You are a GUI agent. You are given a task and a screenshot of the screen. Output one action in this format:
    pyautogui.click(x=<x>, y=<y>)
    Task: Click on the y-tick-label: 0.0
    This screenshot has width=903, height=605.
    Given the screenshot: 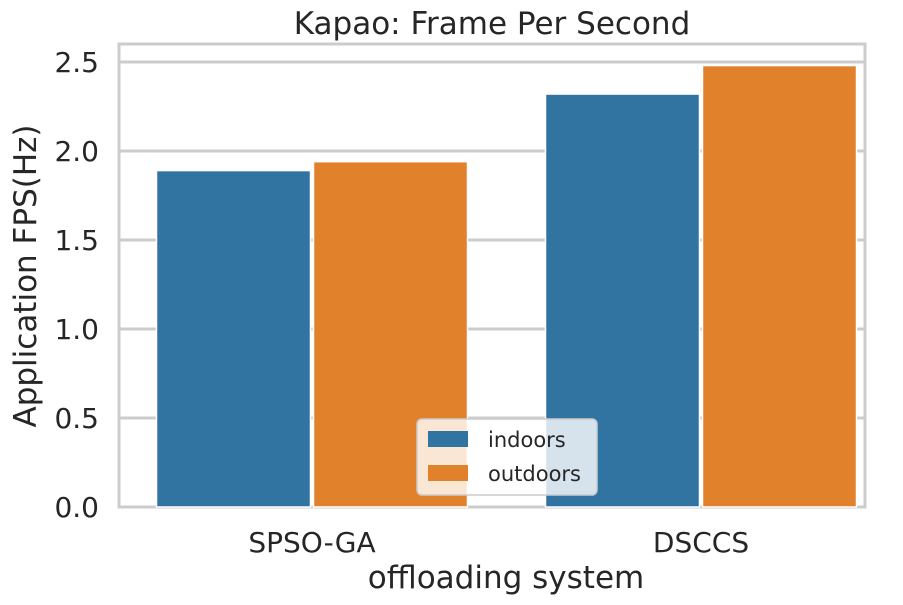 What is the action you would take?
    pyautogui.click(x=76, y=507)
    